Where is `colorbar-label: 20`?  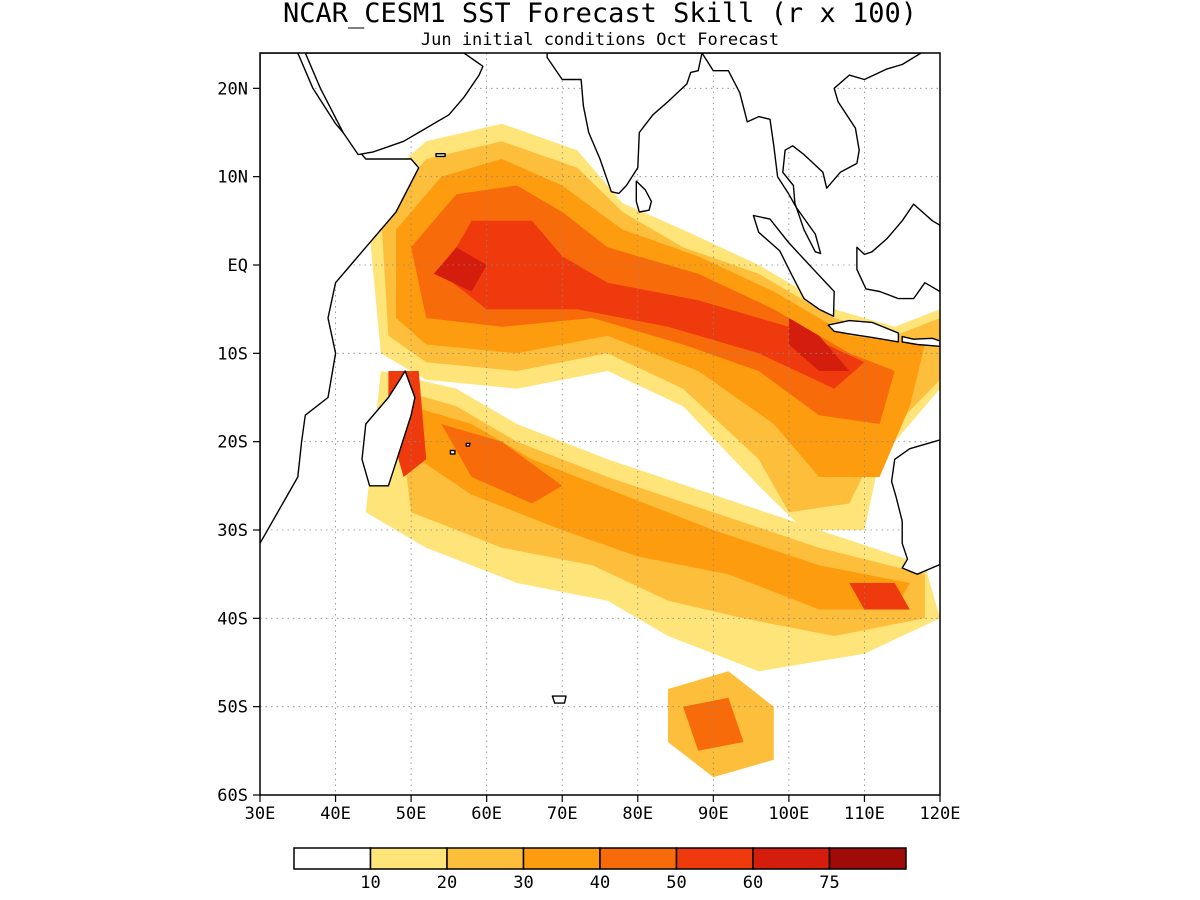
colorbar-label: 20 is located at coordinates (447, 883).